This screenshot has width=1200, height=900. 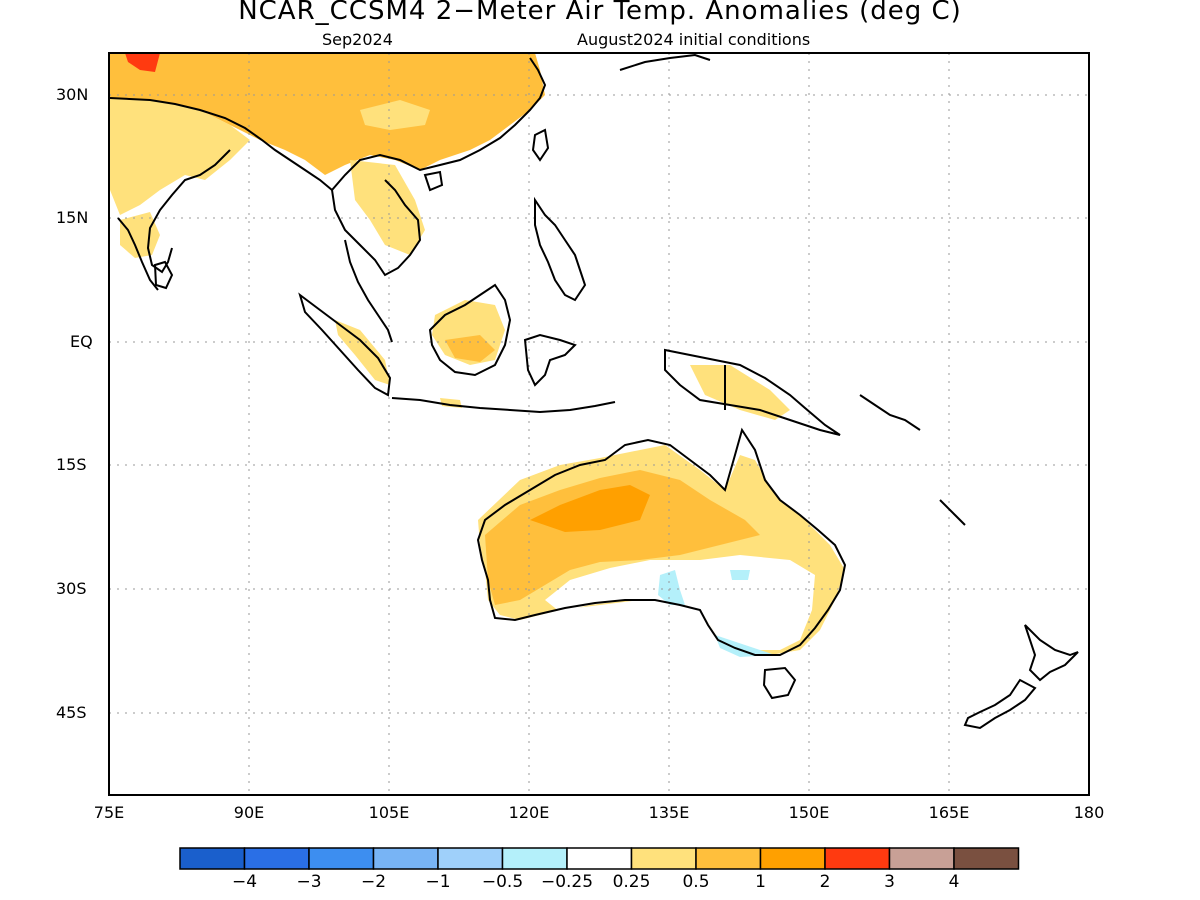 I want to click on coast-hainan, so click(x=433, y=181).